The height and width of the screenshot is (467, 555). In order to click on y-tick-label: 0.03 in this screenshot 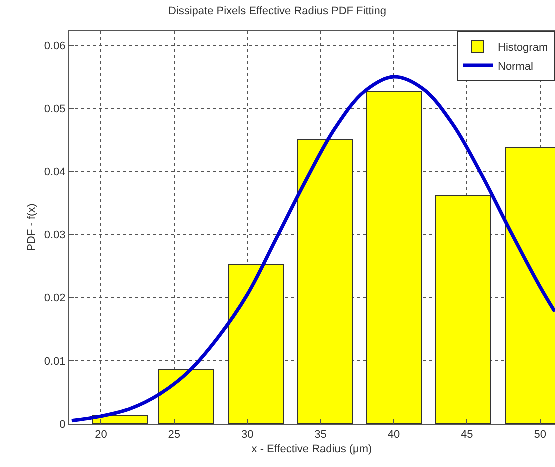, I will do `click(55, 236)`.